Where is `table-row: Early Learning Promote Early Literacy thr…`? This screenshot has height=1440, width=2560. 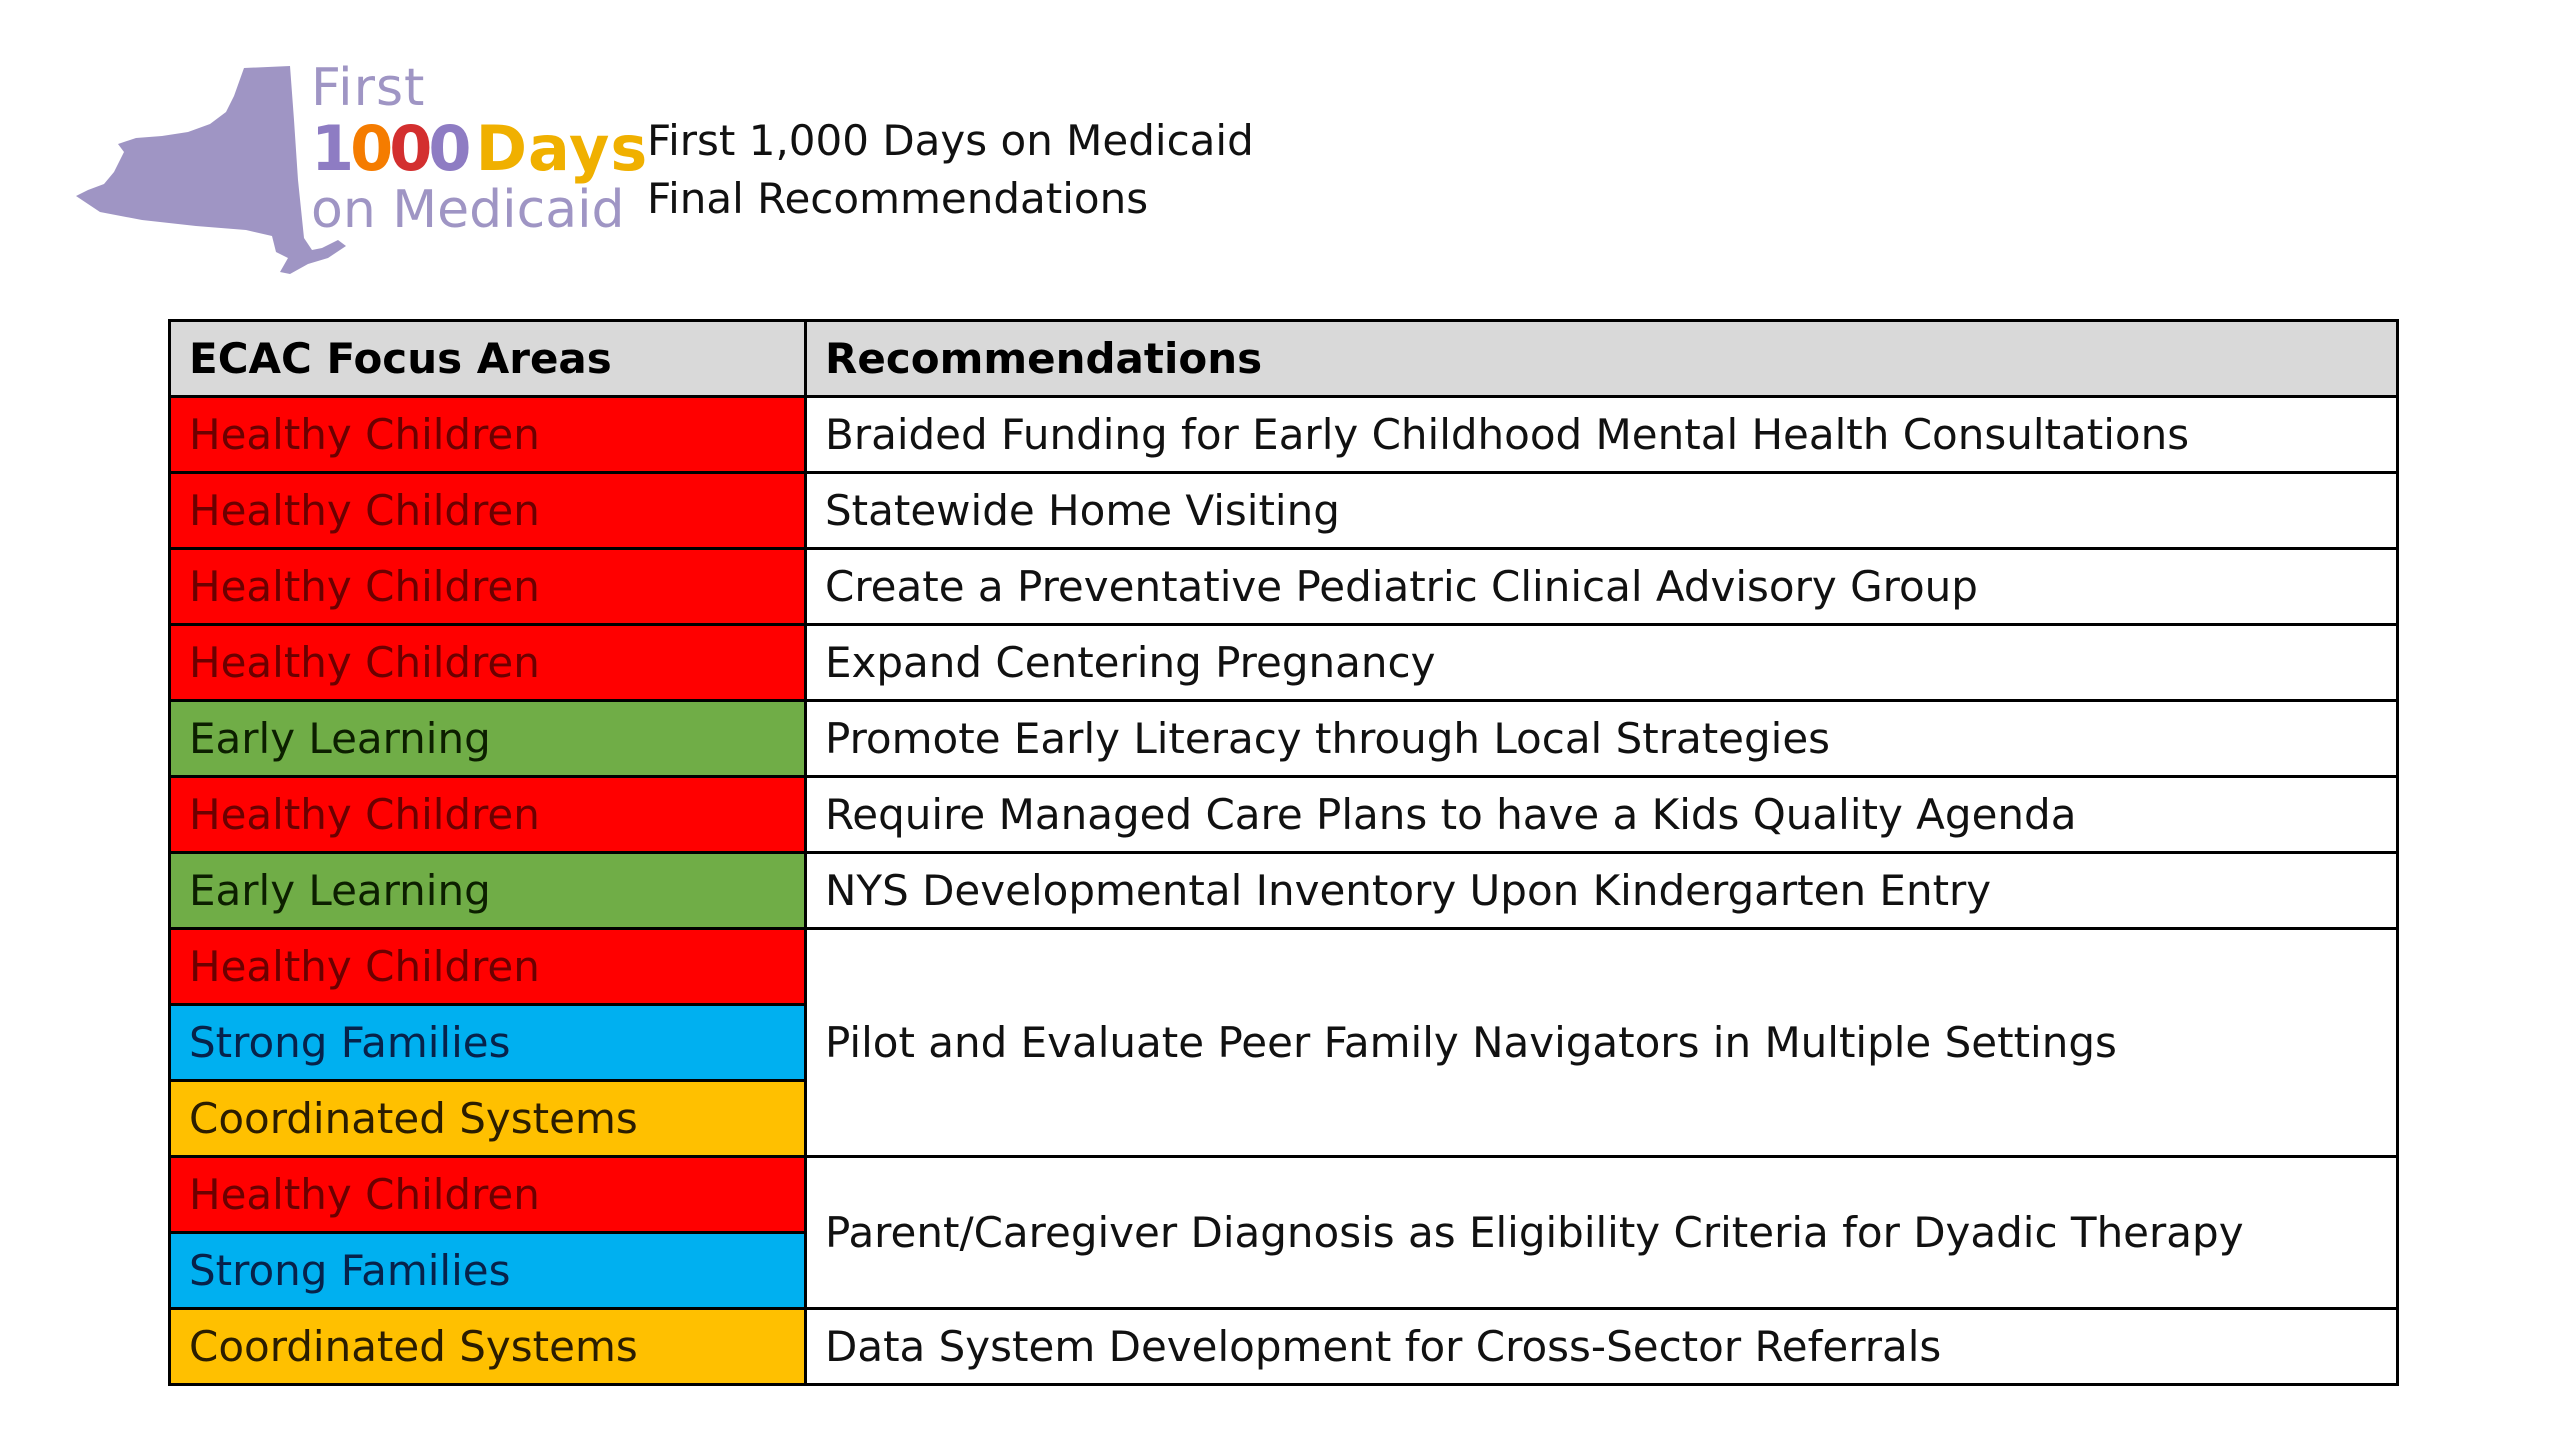 table-row: Early Learning Promote Early Literacy thr… is located at coordinates (1283, 738).